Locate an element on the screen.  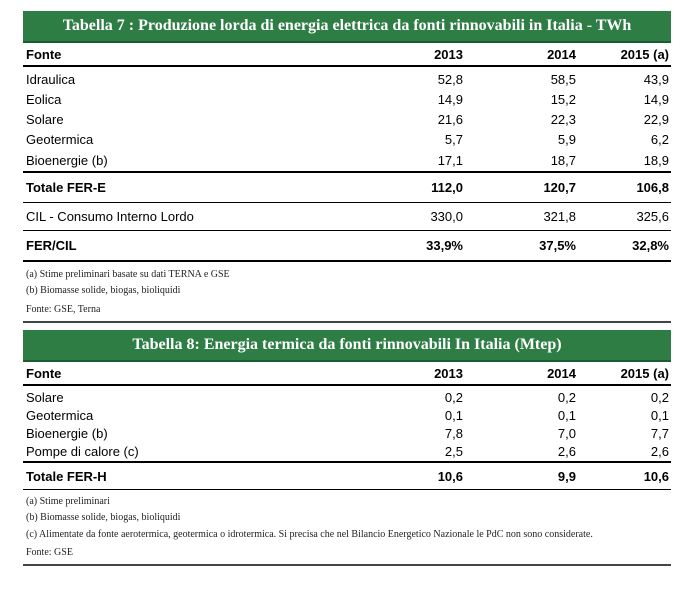
cell-value: 5,9 is located at coordinates (566, 139).